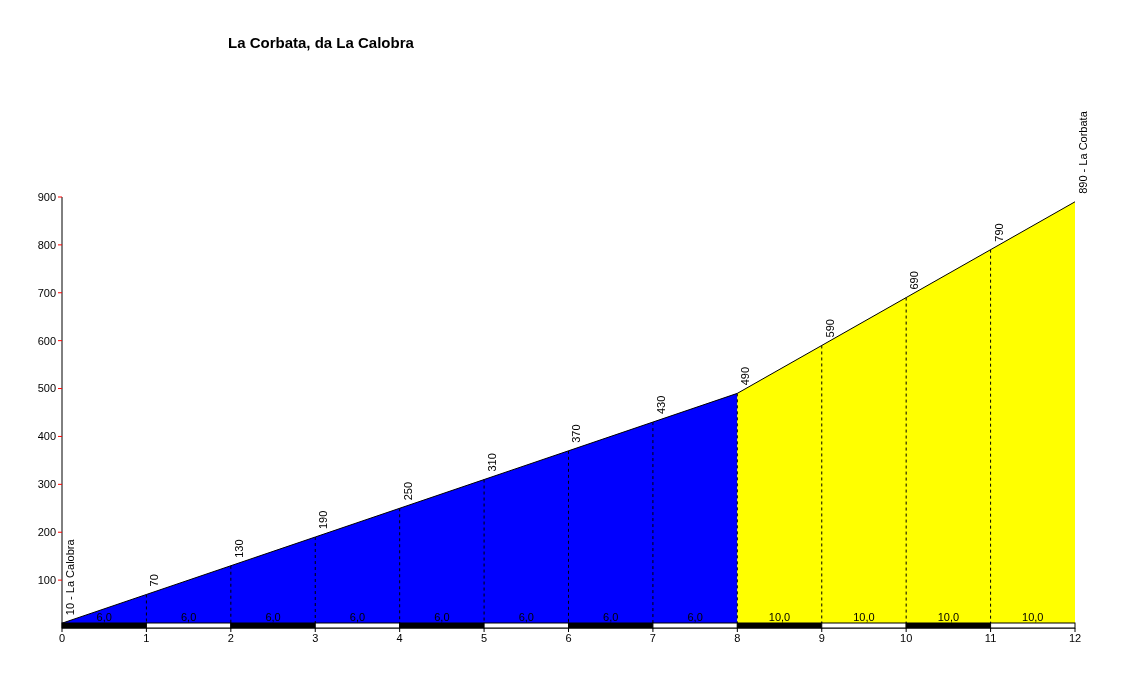 Image resolution: width=1136 pixels, height=673 pixels. What do you see at coordinates (46, 388) in the screenshot?
I see `y-tick-label: 500` at bounding box center [46, 388].